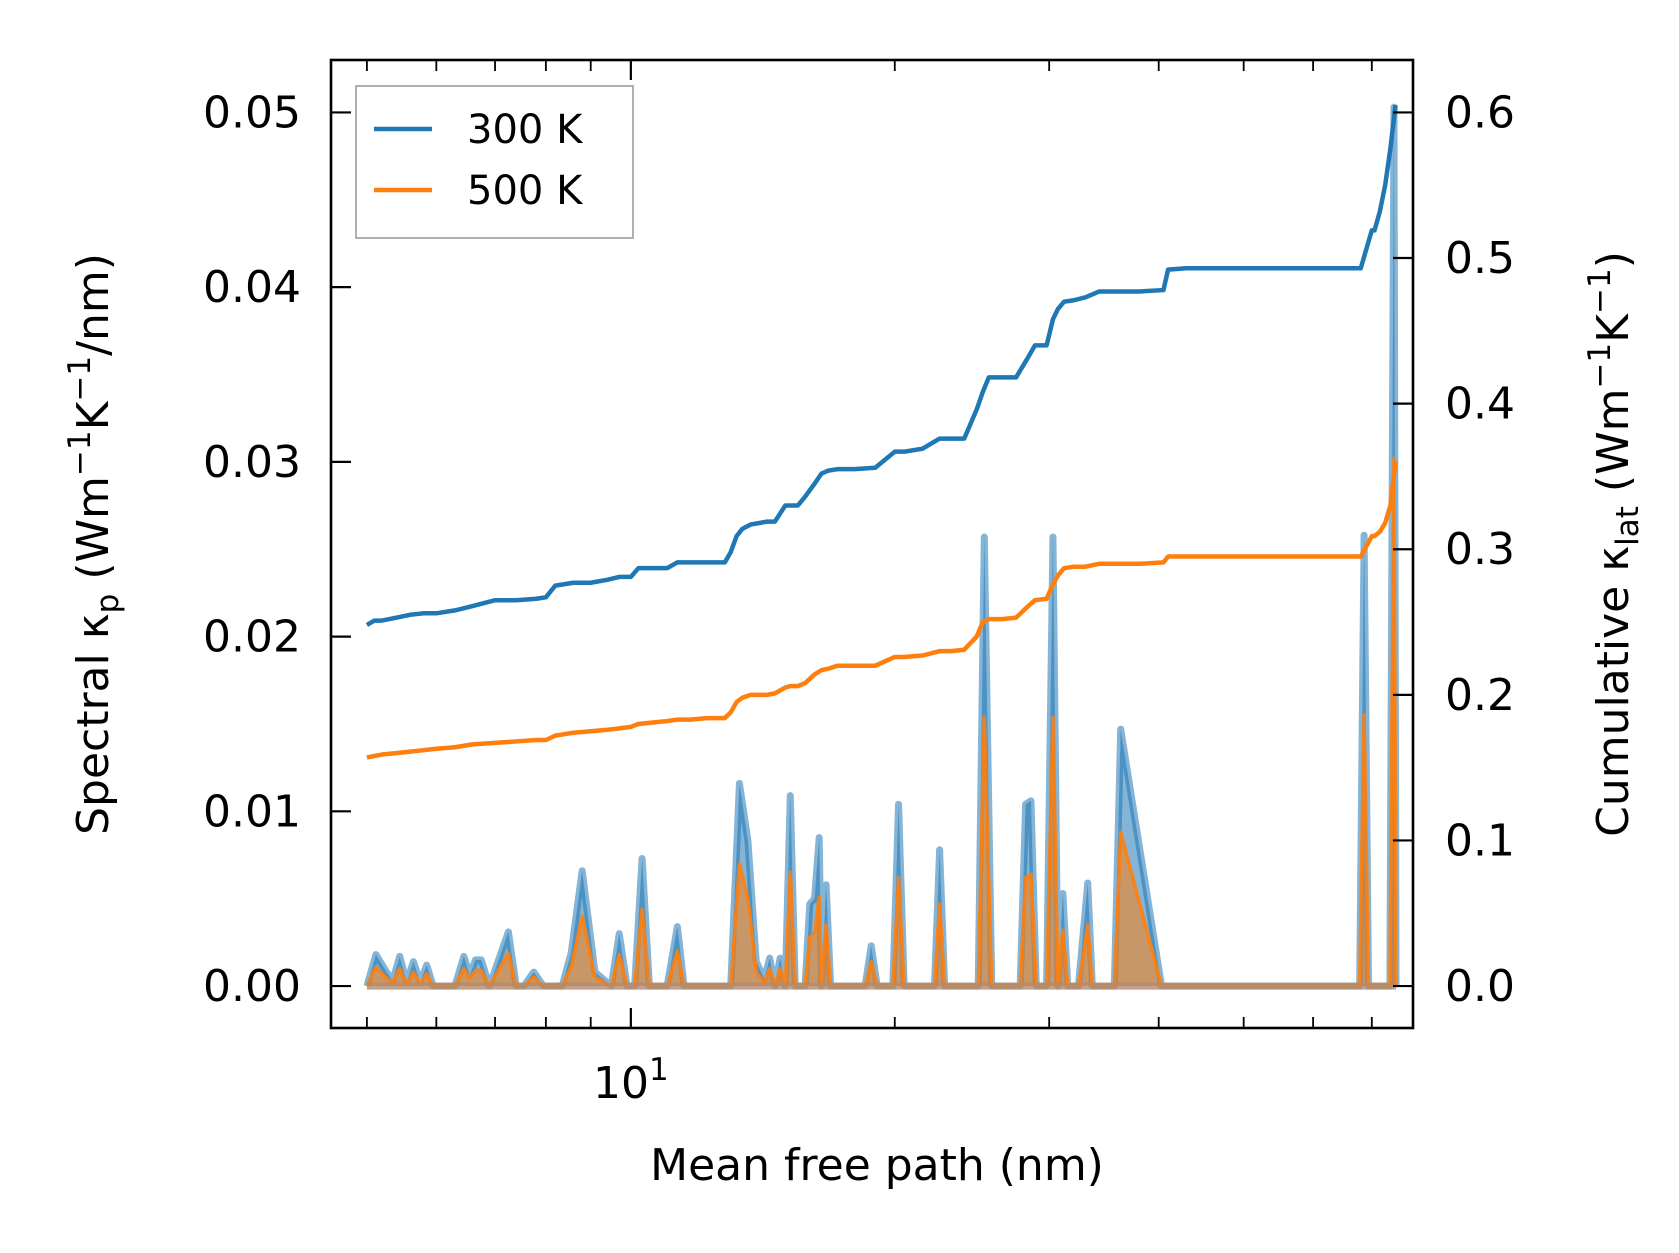  I want to click on y-right-tick-label: 0.5, so click(1480, 258).